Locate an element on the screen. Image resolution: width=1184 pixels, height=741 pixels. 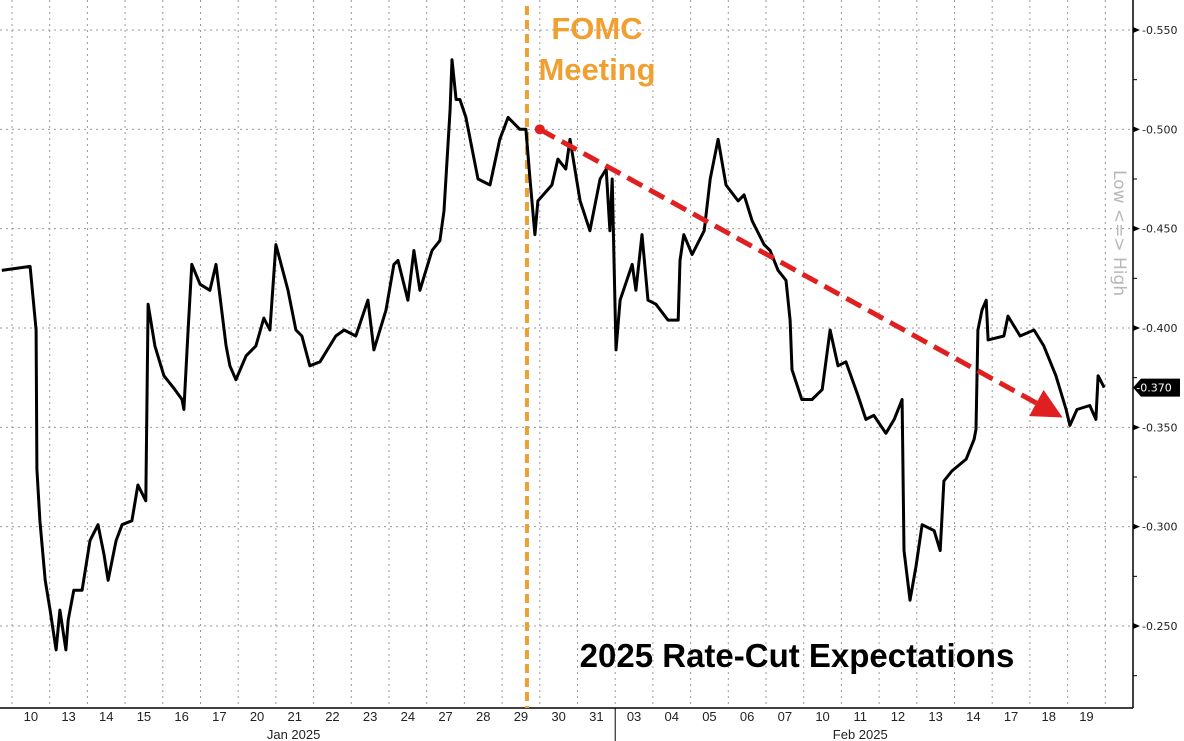
y-tick-label: -0.550 is located at coordinates (1159, 30).